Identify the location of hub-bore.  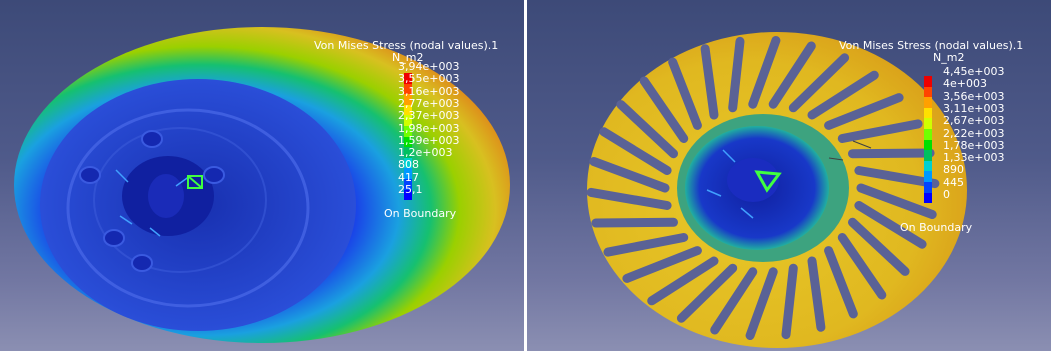
(166, 196).